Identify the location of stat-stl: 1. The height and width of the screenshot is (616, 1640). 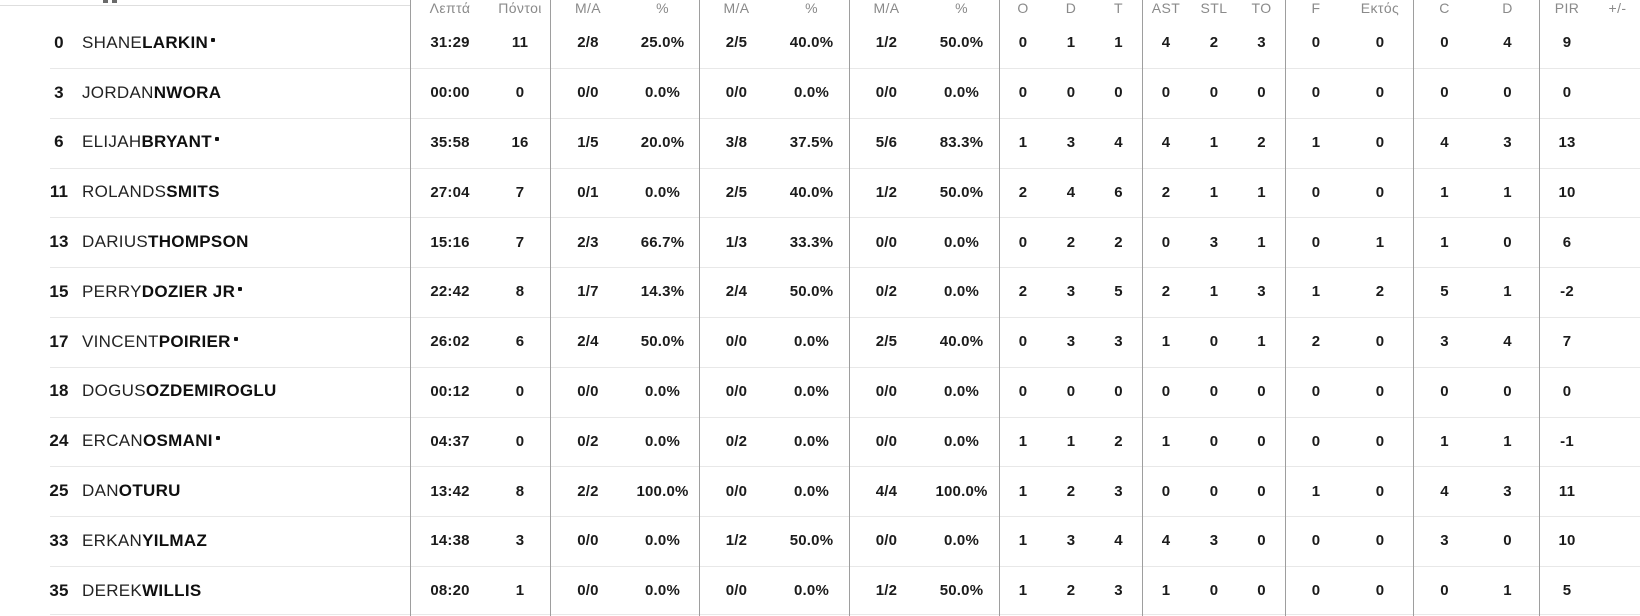
(1214, 292).